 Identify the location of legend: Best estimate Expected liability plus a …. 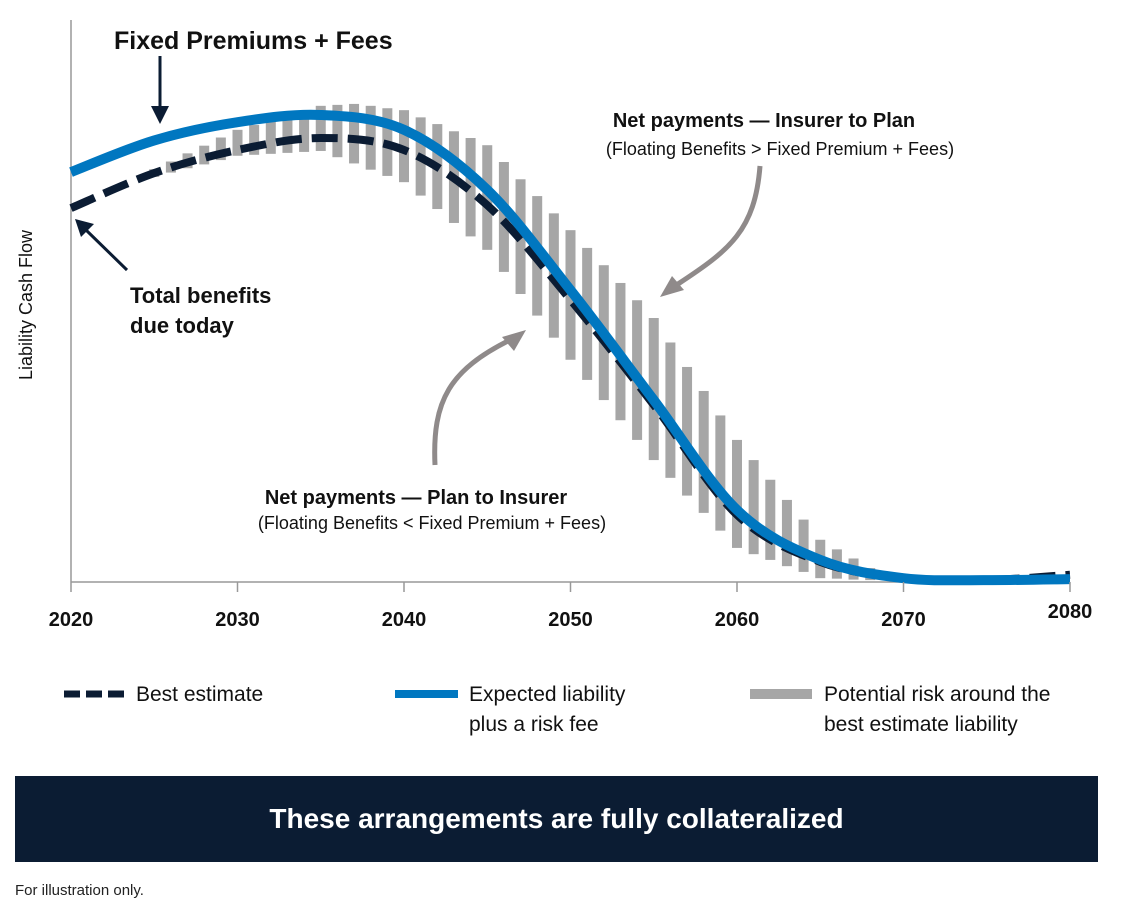
(557, 709).